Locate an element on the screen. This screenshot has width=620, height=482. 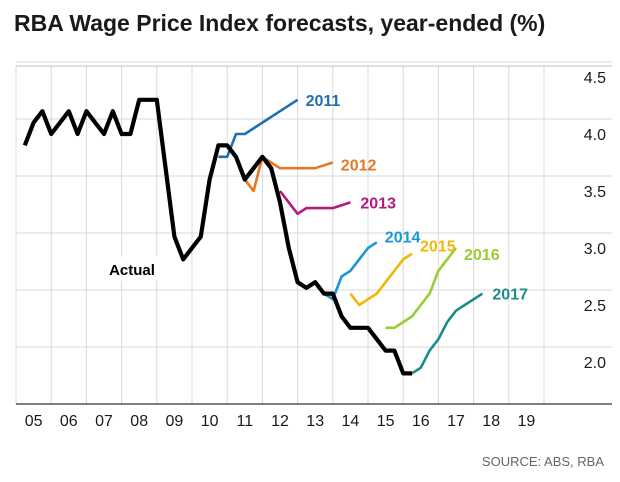
x-tick-label: 11 is located at coordinates (244, 421).